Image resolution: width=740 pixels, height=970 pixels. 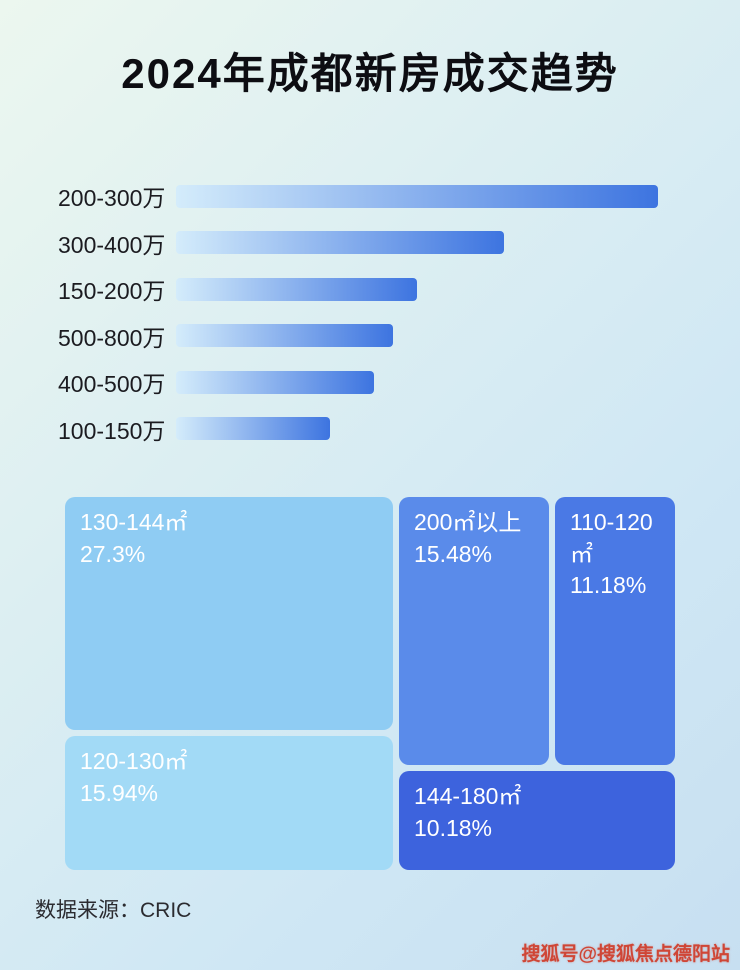 I want to click on treemap-block: 144-180㎡ 10.18%, so click(x=537, y=820).